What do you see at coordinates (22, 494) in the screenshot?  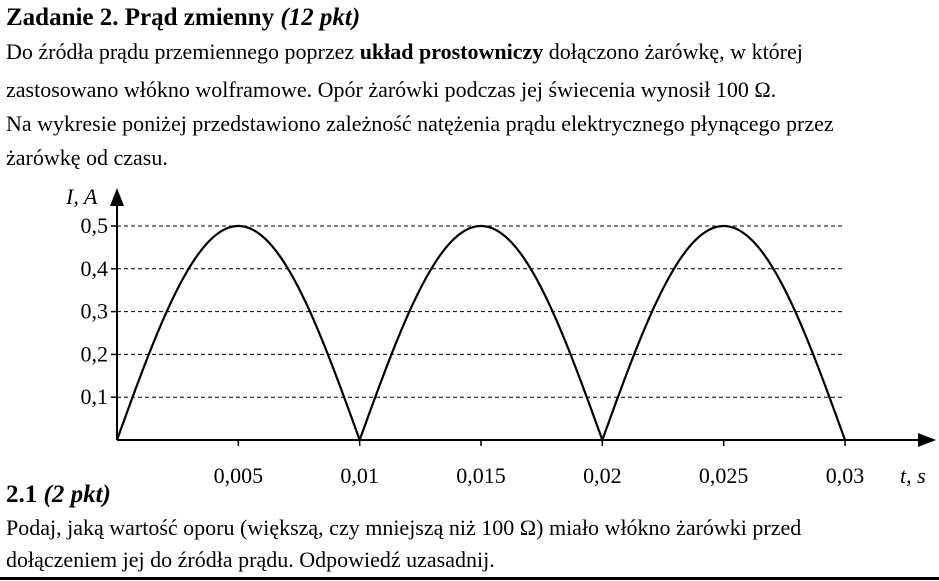 I see `subtask-number: 2.1` at bounding box center [22, 494].